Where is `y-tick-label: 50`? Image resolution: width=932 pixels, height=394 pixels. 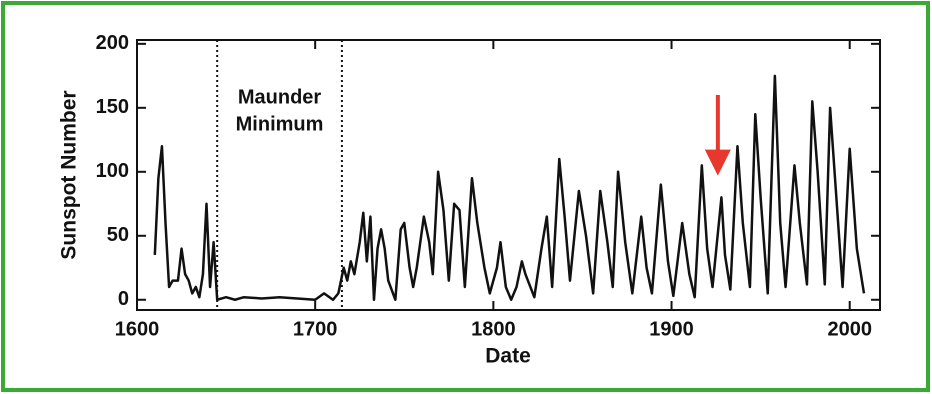 y-tick-label: 50 is located at coordinates (118, 235).